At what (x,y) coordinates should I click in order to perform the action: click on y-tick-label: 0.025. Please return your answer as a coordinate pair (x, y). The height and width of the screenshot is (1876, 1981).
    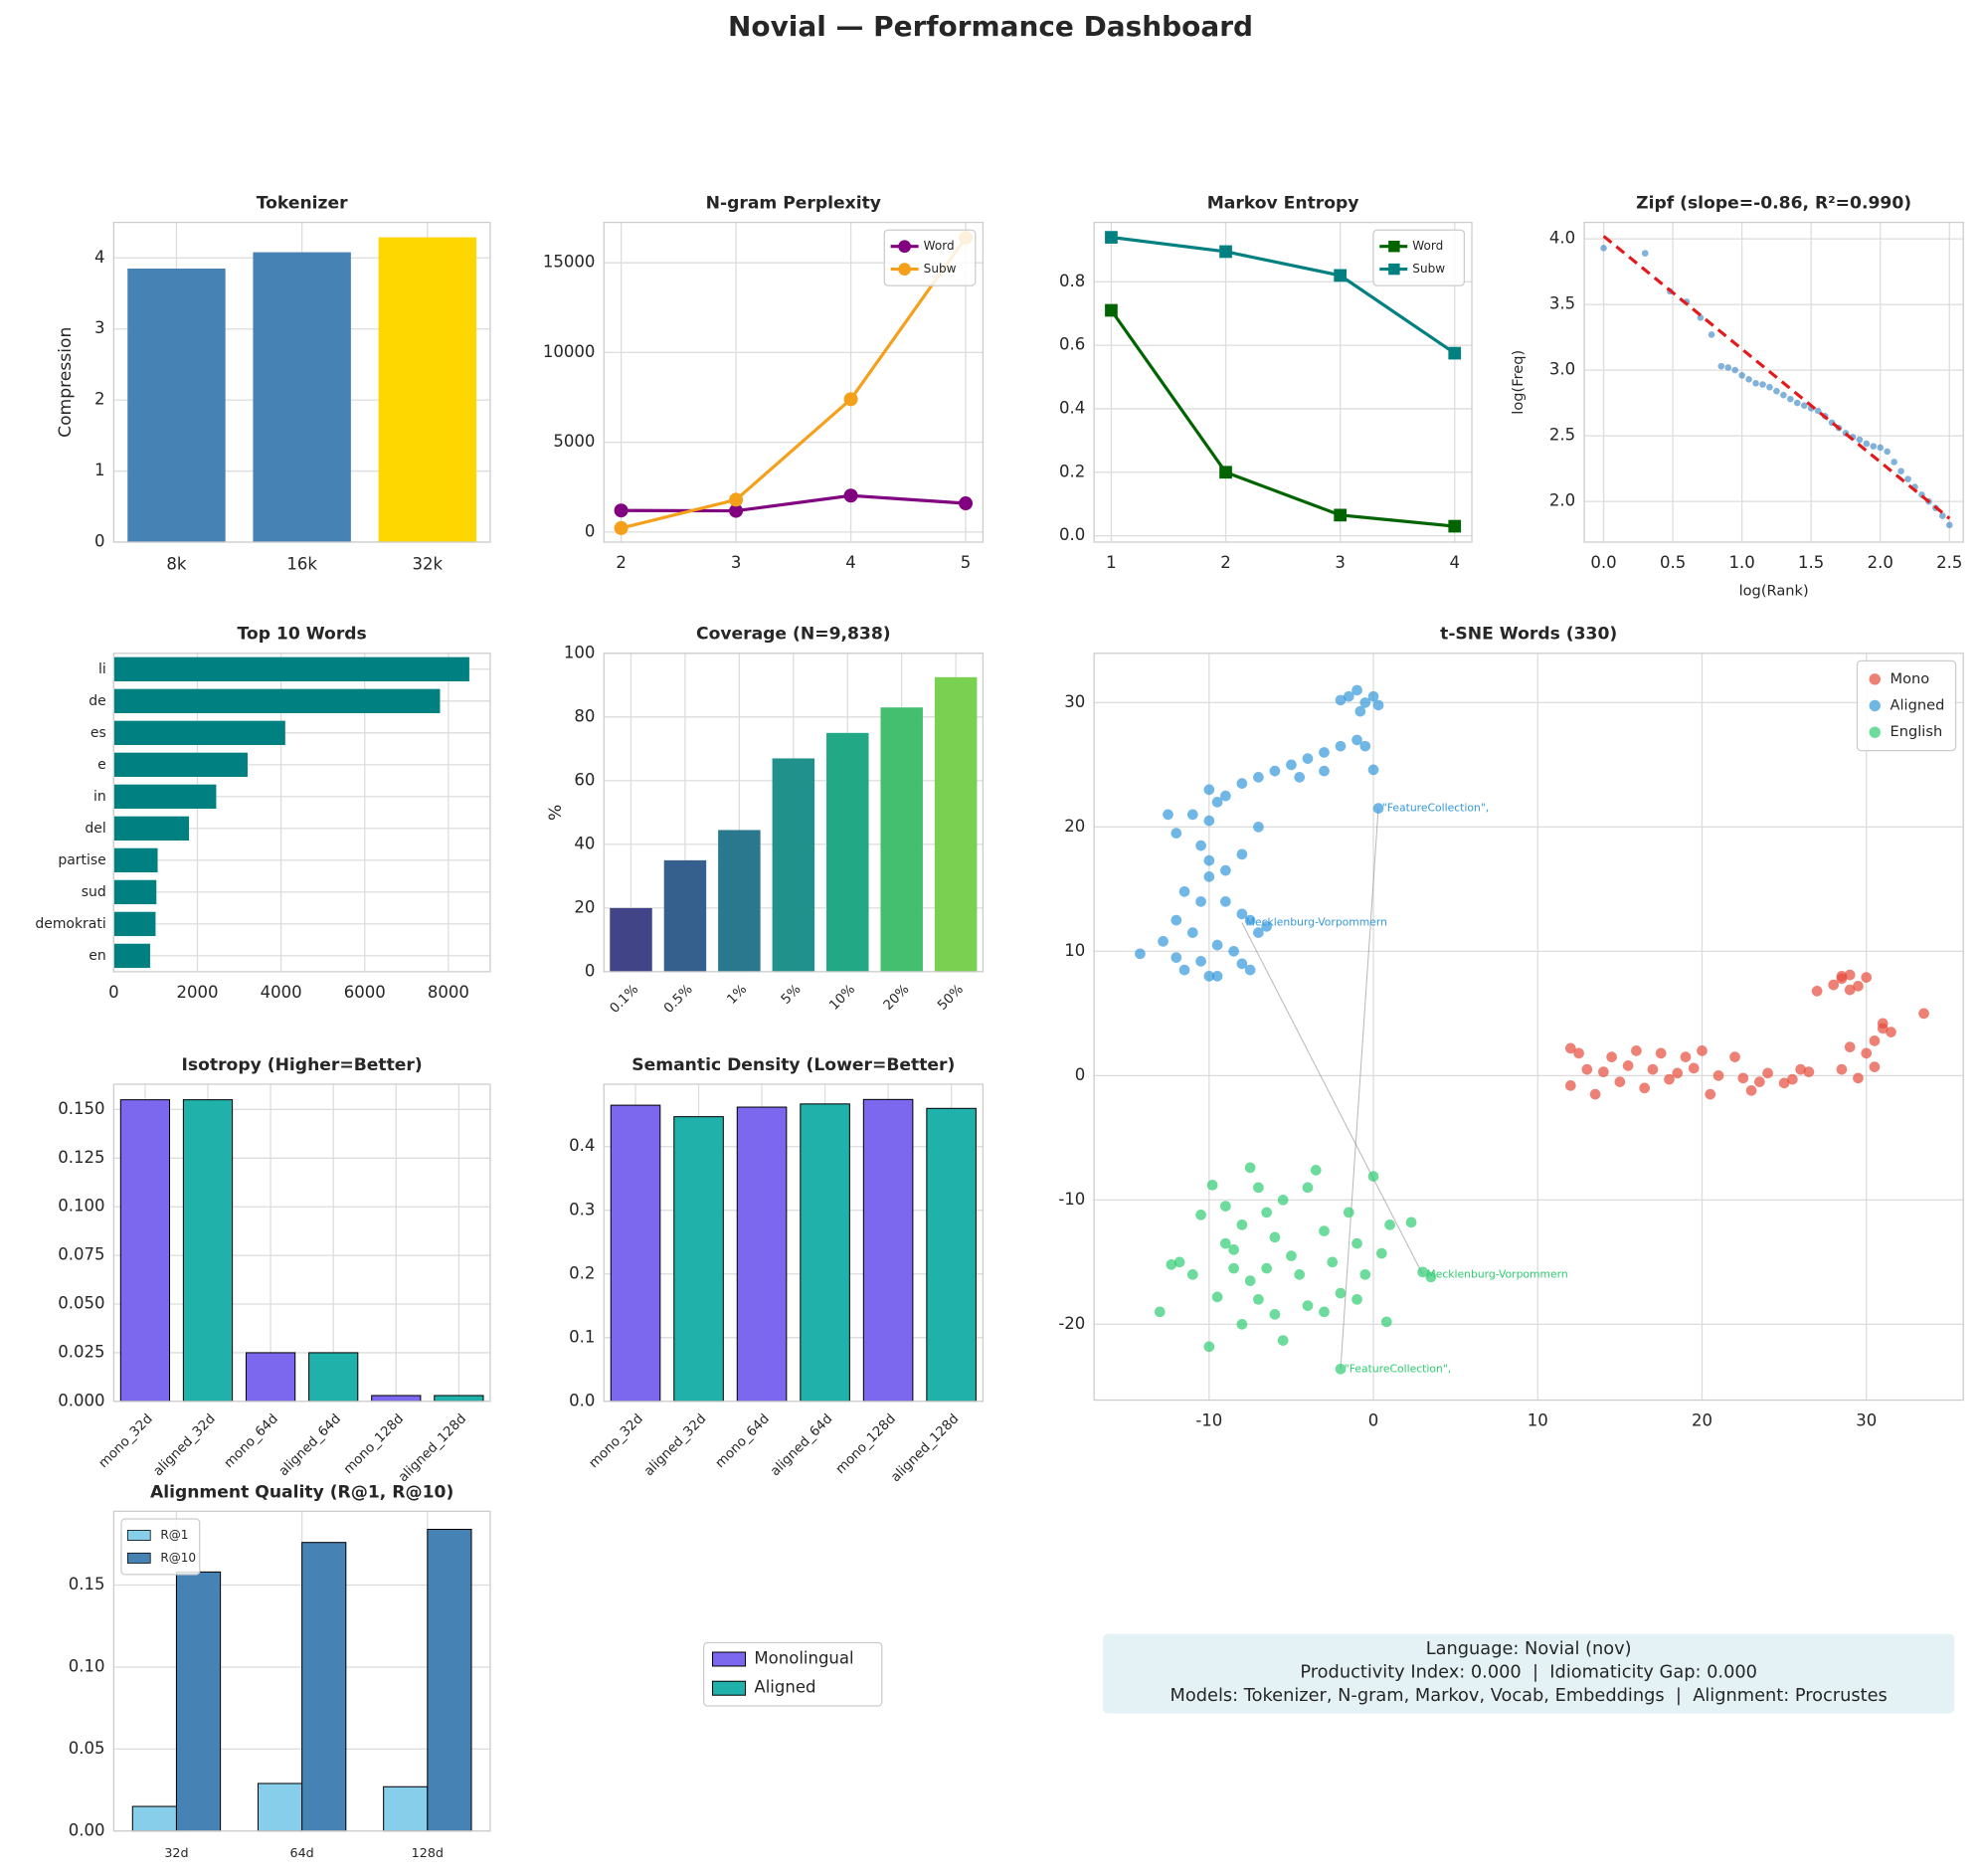
    Looking at the image, I should click on (81, 1351).